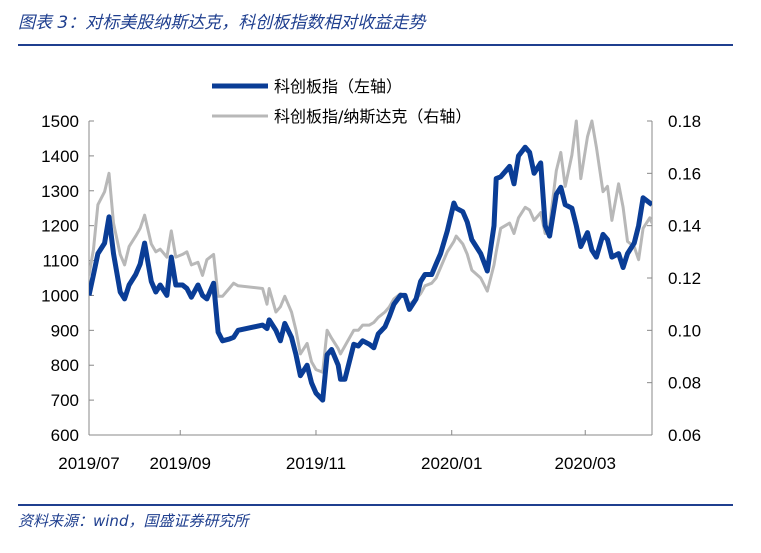  I want to click on legend-label-ratio: 科创板指/纳斯达克（右轴）, so click(372, 116).